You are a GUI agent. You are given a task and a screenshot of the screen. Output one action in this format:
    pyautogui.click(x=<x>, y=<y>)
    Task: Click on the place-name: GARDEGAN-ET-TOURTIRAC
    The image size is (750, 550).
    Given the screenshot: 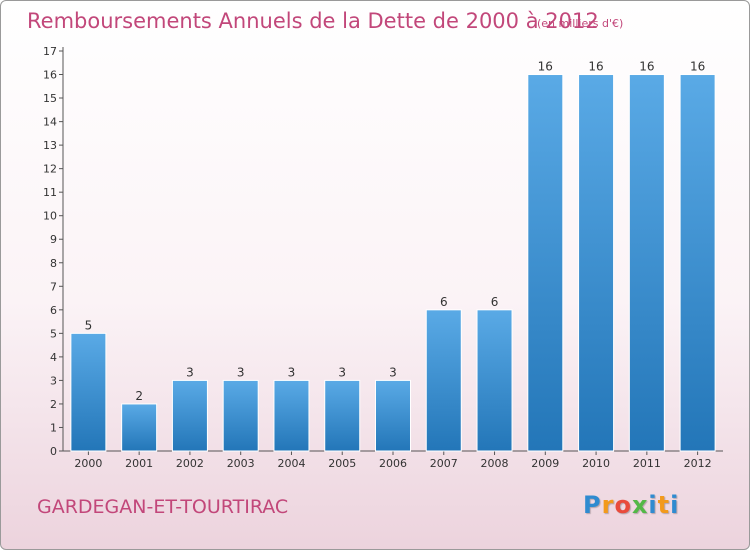 What is the action you would take?
    pyautogui.click(x=163, y=507)
    